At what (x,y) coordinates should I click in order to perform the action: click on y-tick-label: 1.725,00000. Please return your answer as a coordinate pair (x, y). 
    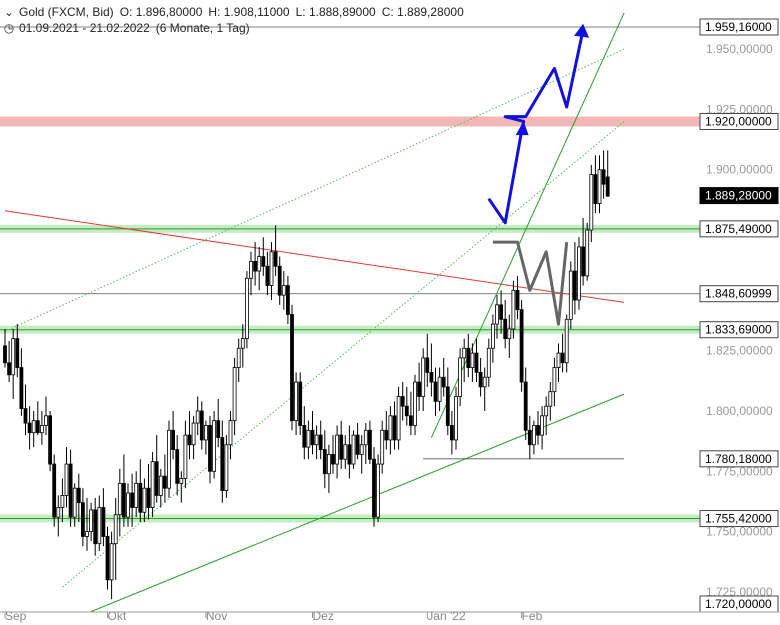
    Looking at the image, I should click on (739, 592).